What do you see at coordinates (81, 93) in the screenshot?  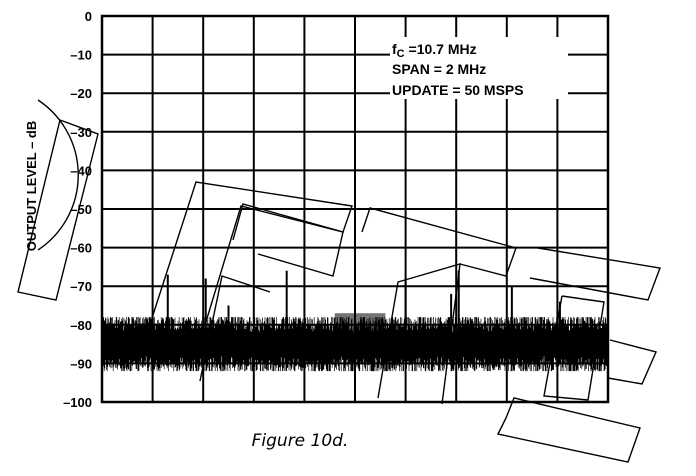 I see `y-tick-label: –20` at bounding box center [81, 93].